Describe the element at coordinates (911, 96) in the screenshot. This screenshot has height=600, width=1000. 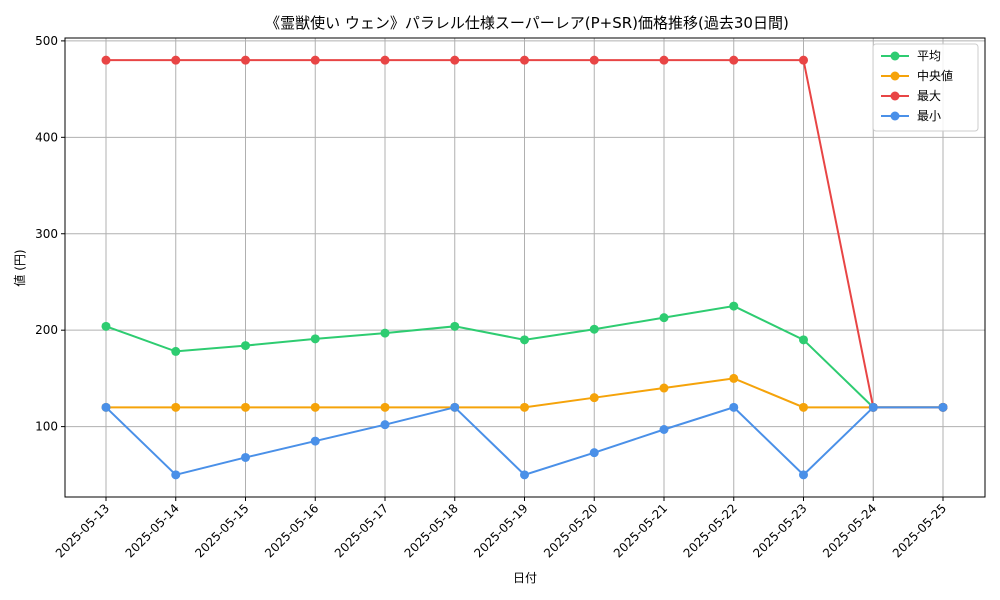
I see `legend-item: 最大` at that location.